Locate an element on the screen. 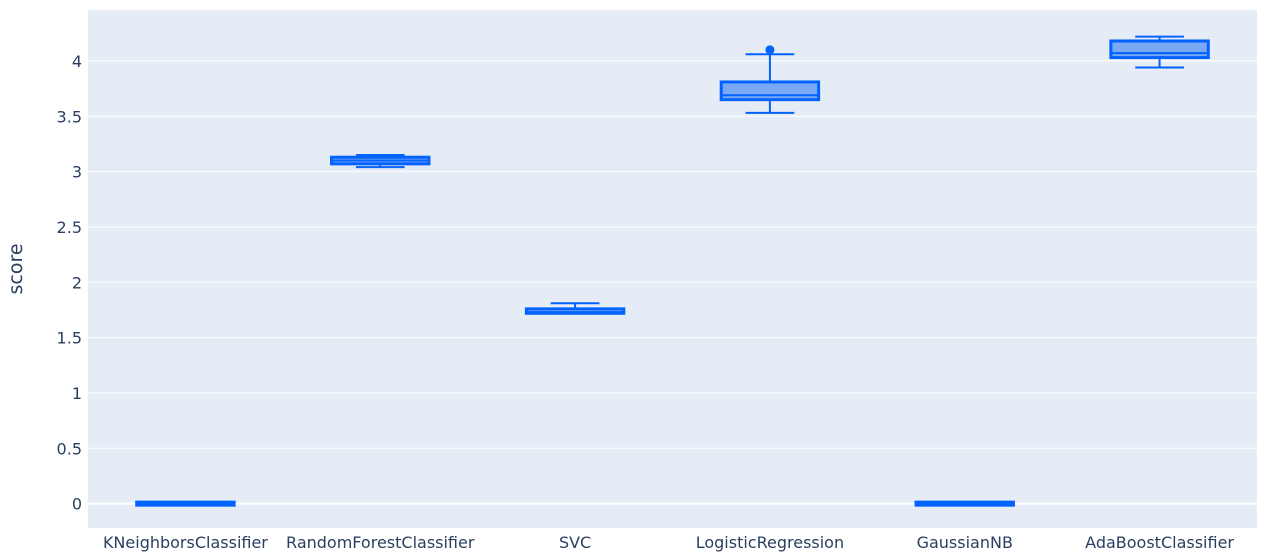  x-tick-label: KNeighborsClassifier is located at coordinates (185, 542).